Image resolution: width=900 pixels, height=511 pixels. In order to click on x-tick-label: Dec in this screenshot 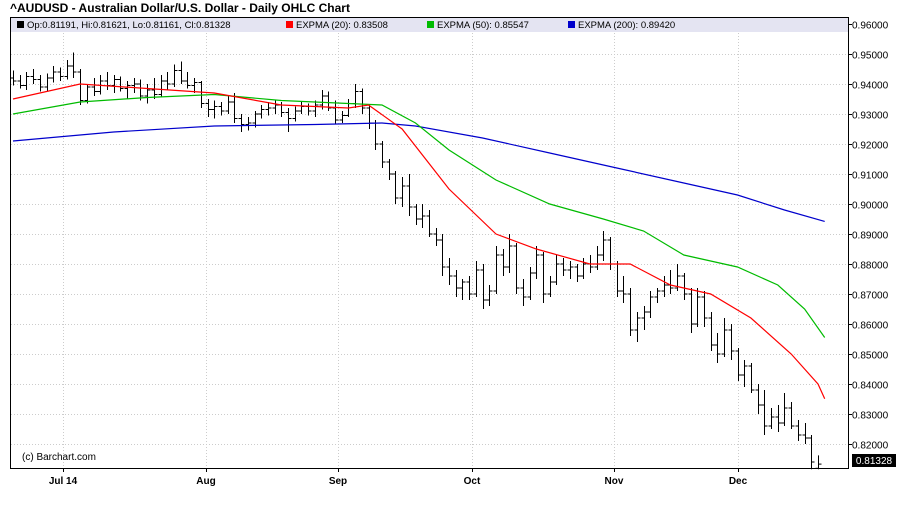, I will do `click(738, 481)`.